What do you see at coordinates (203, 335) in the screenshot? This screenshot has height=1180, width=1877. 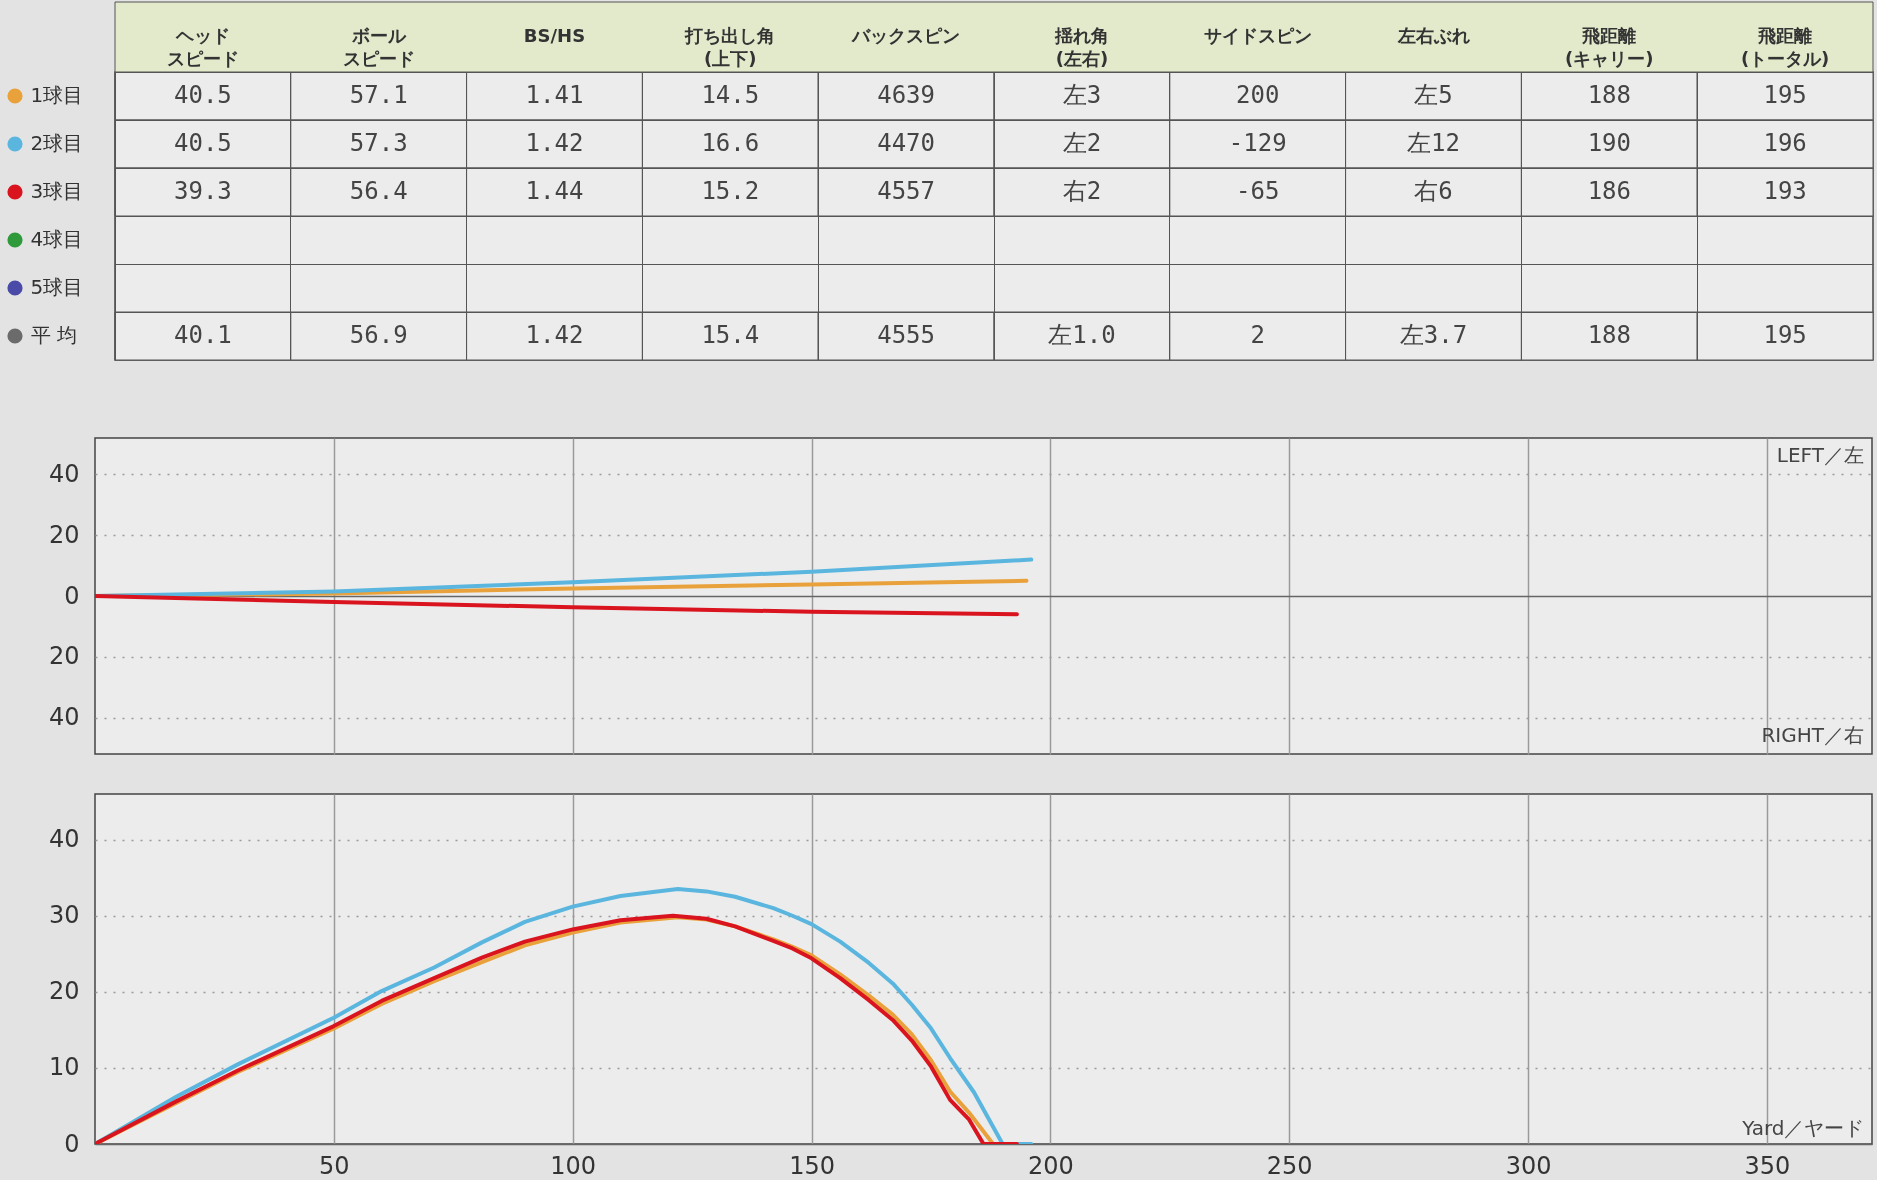 I see `data-label: 40.1` at bounding box center [203, 335].